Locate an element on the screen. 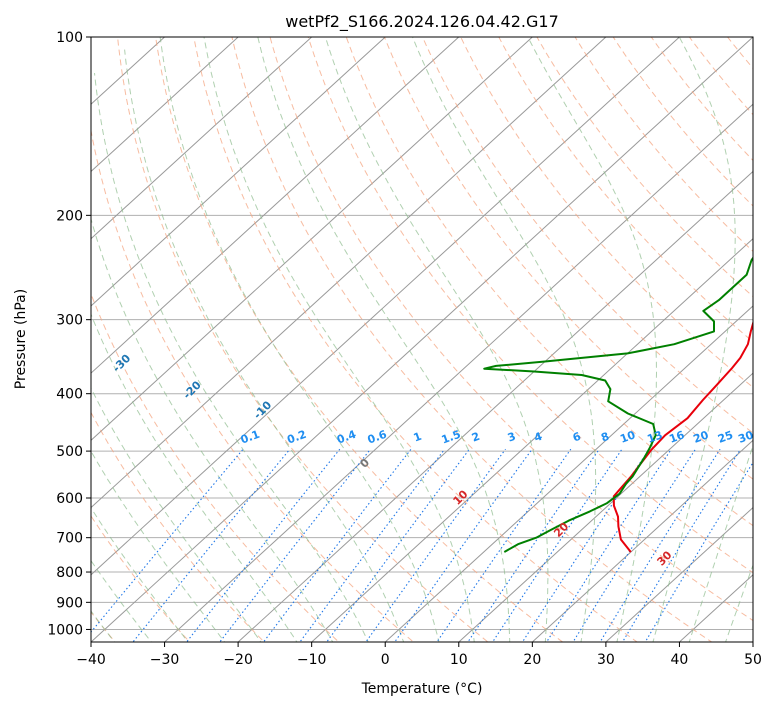 The image size is (775, 708). y-tick-label: 1000 is located at coordinates (65, 630).